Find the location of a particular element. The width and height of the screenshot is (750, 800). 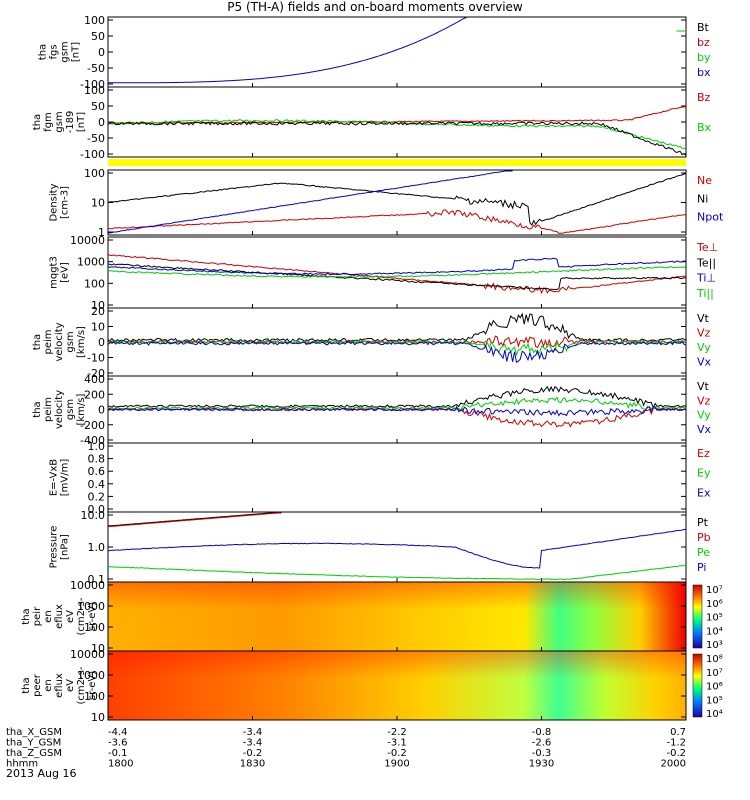

y-axis-label: eV is located at coordinates (70, 685).